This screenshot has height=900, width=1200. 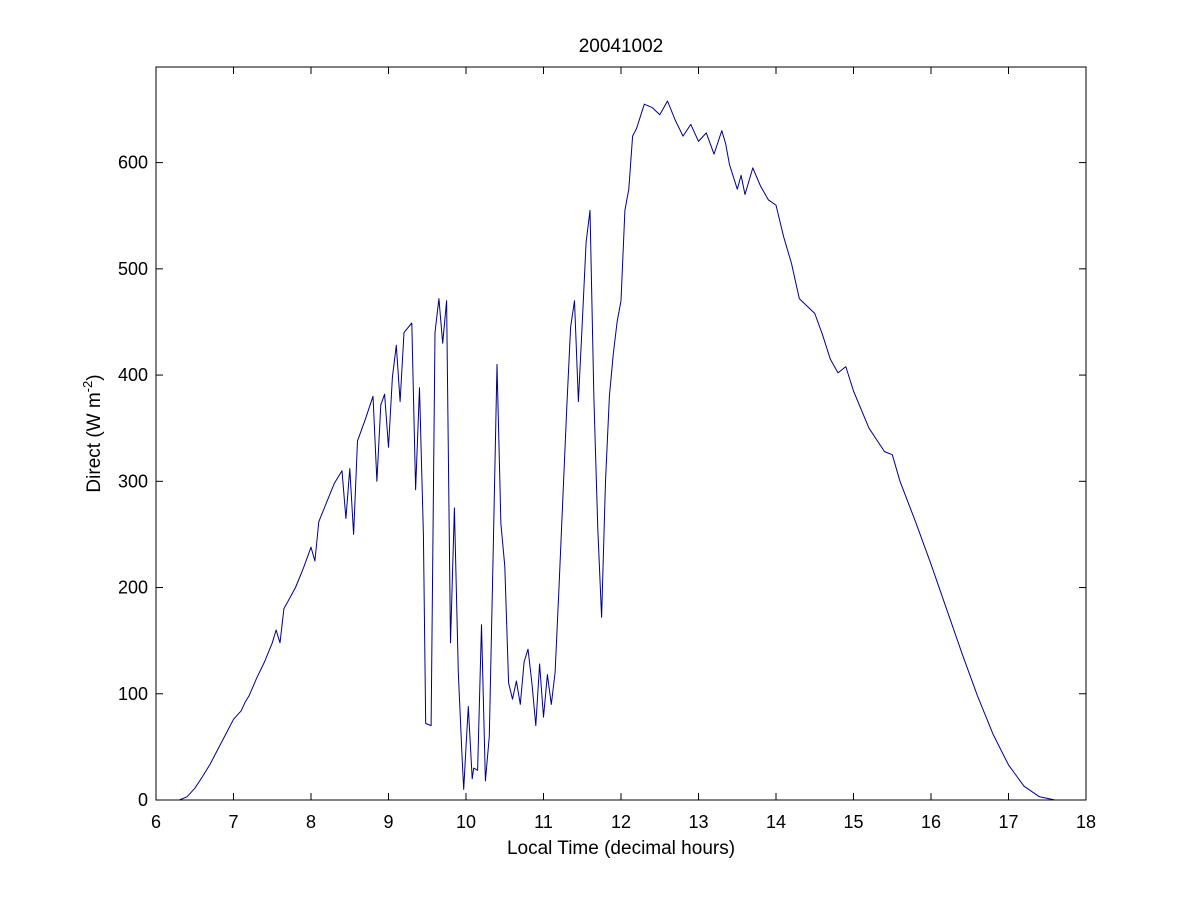 What do you see at coordinates (133, 481) in the screenshot?
I see `y-tick-label: 300` at bounding box center [133, 481].